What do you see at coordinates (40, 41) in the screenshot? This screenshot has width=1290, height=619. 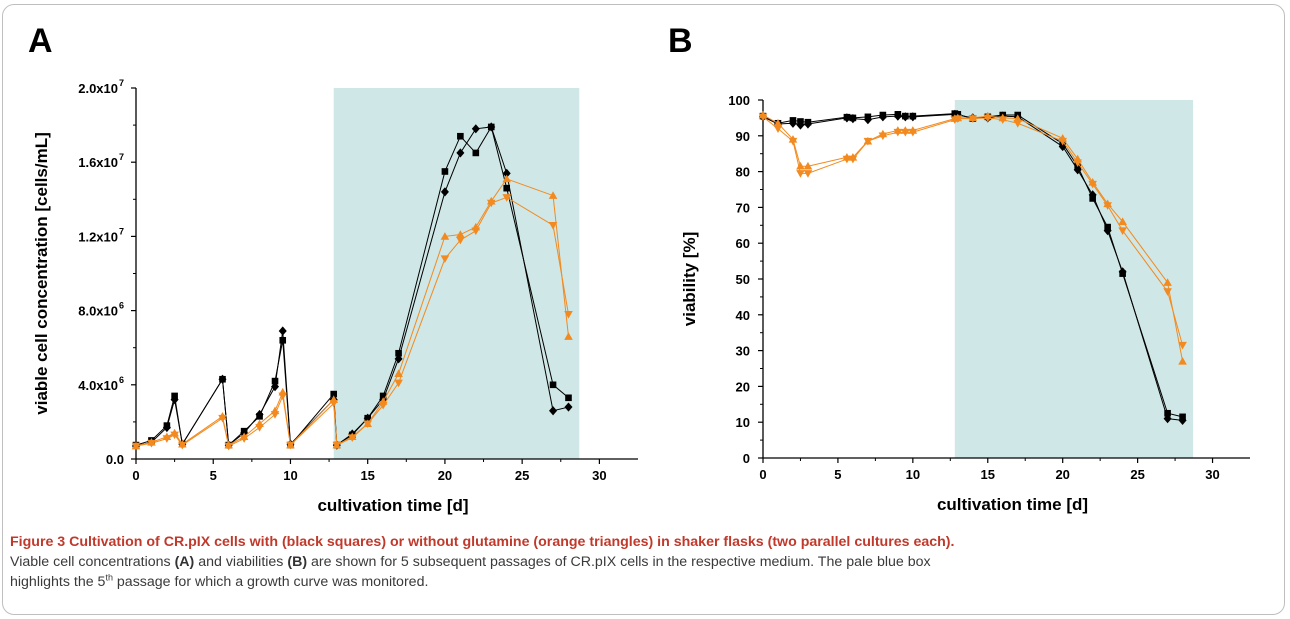 I see `panel-letter: A` at bounding box center [40, 41].